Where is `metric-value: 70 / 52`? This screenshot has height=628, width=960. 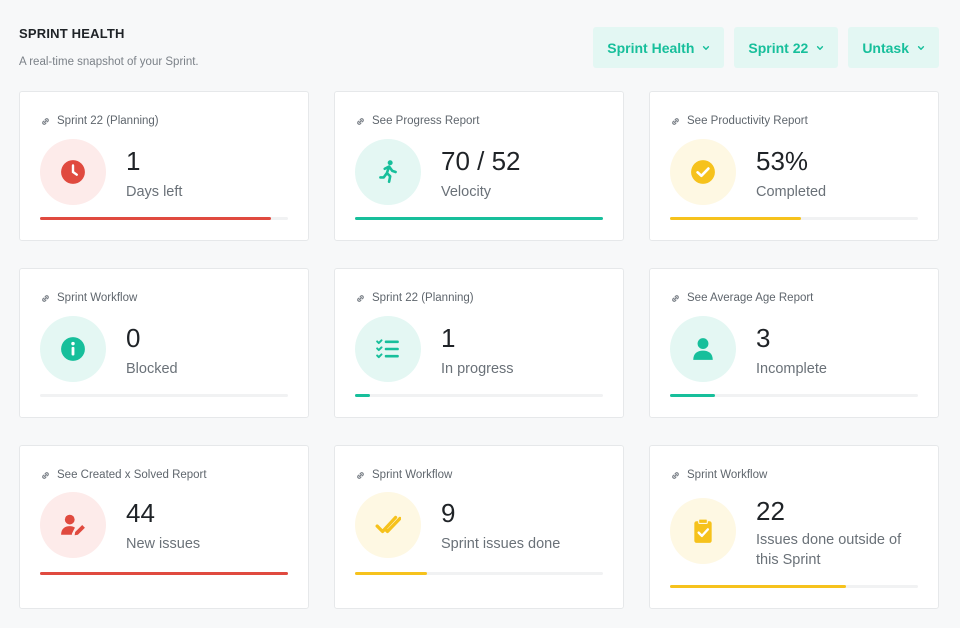 metric-value: 70 / 52 is located at coordinates (481, 161).